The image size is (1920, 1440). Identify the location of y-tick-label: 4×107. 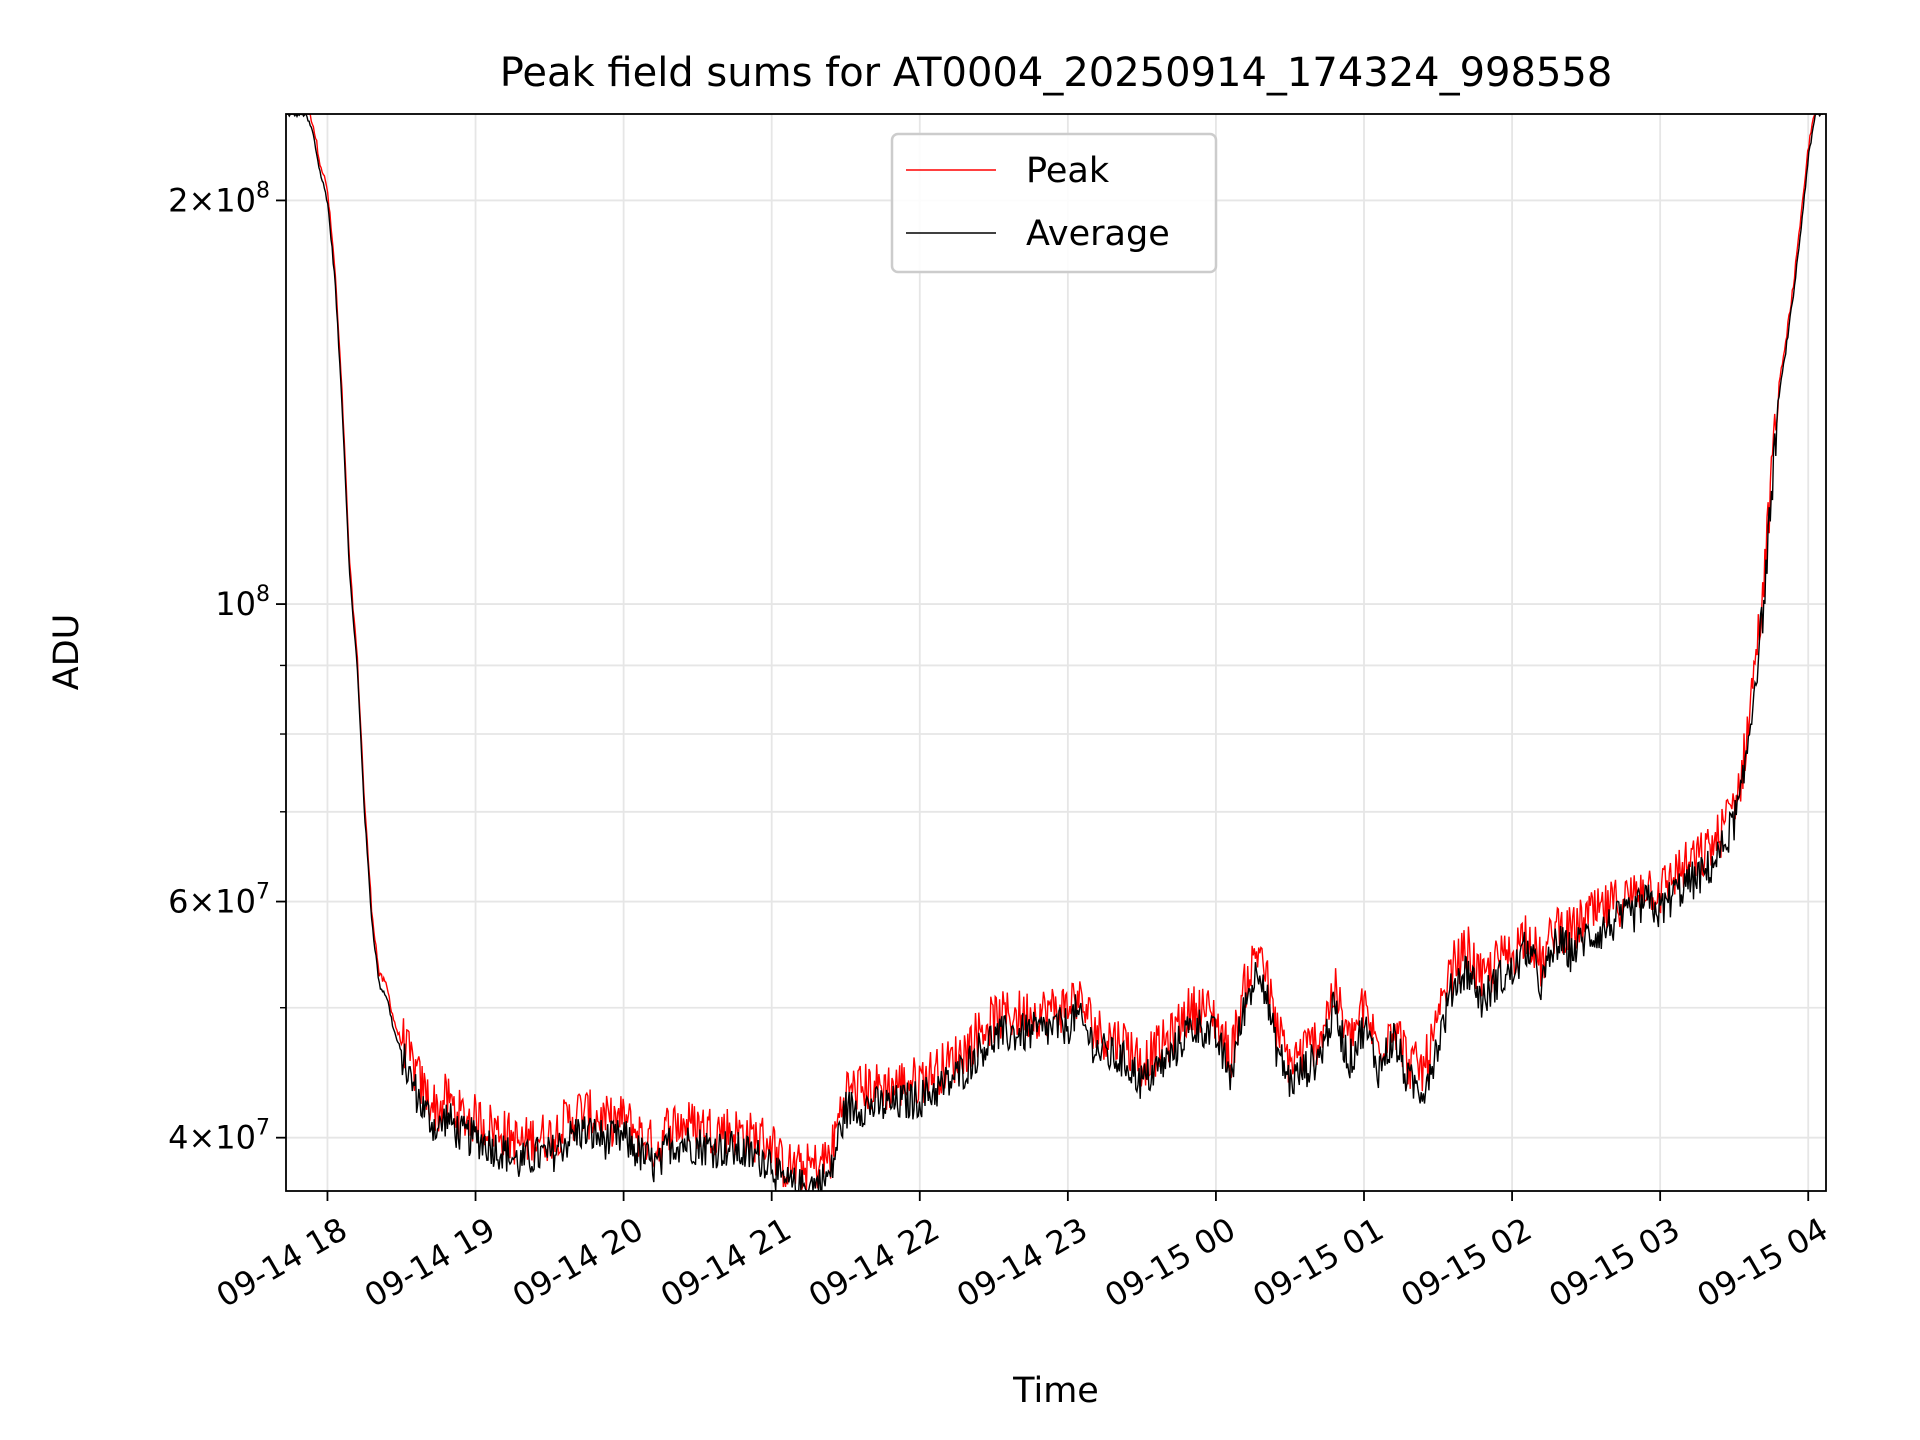
(219, 1136).